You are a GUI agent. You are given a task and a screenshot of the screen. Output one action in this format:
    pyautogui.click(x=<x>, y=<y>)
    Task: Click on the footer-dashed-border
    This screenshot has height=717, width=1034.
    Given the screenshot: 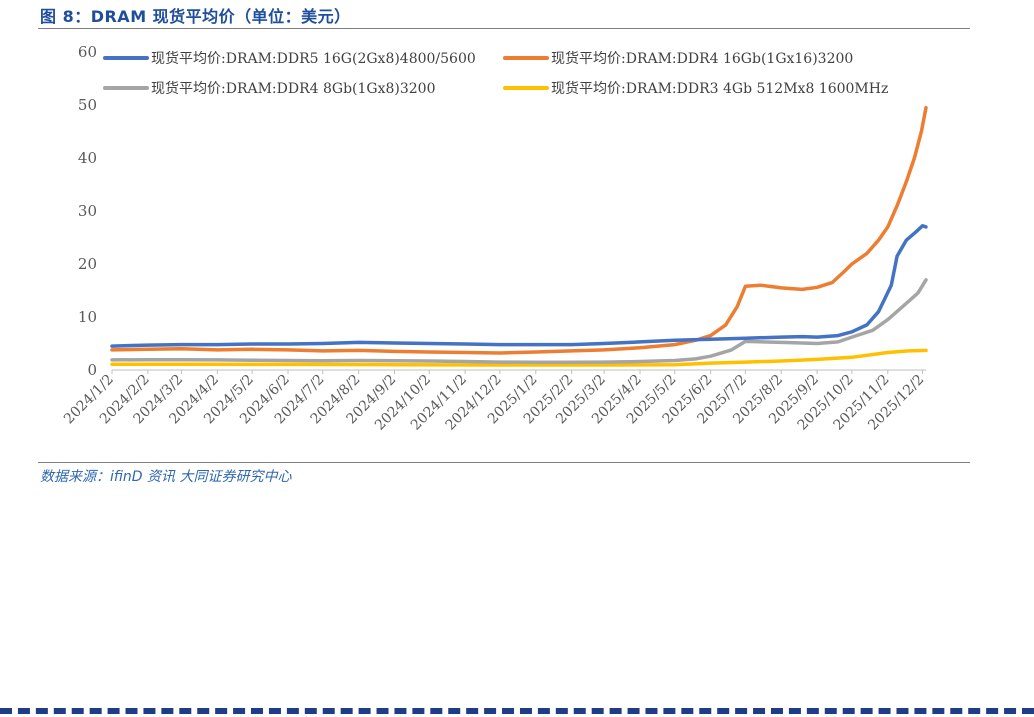 What is the action you would take?
    pyautogui.click(x=517, y=711)
    